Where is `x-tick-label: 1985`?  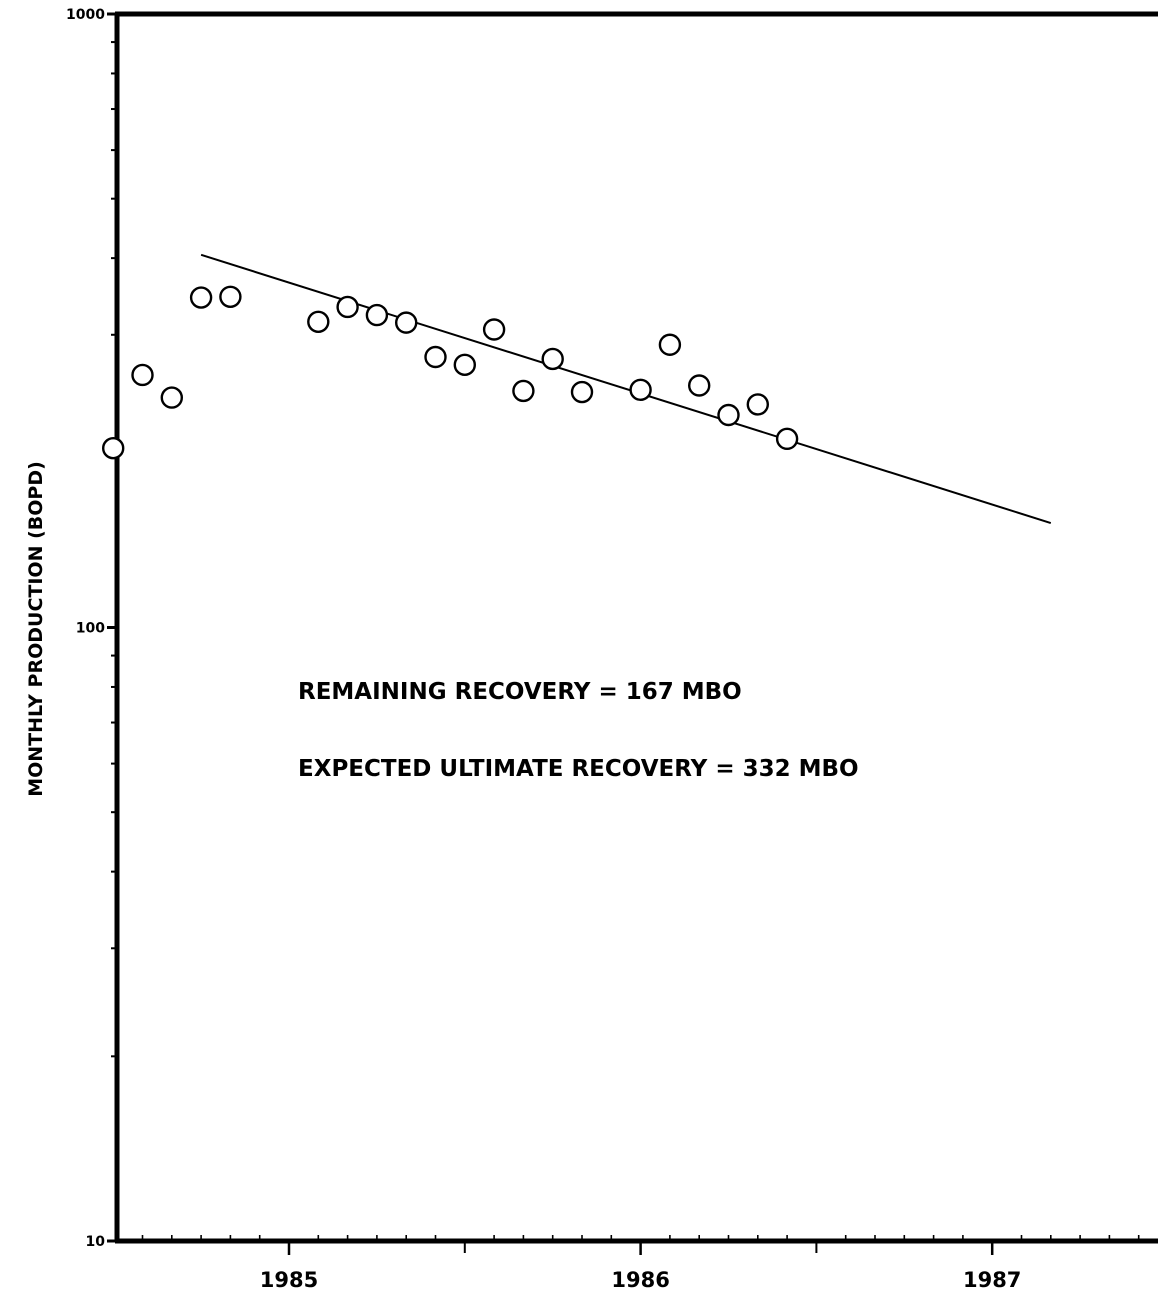 x-tick-label: 1985 is located at coordinates (289, 1280).